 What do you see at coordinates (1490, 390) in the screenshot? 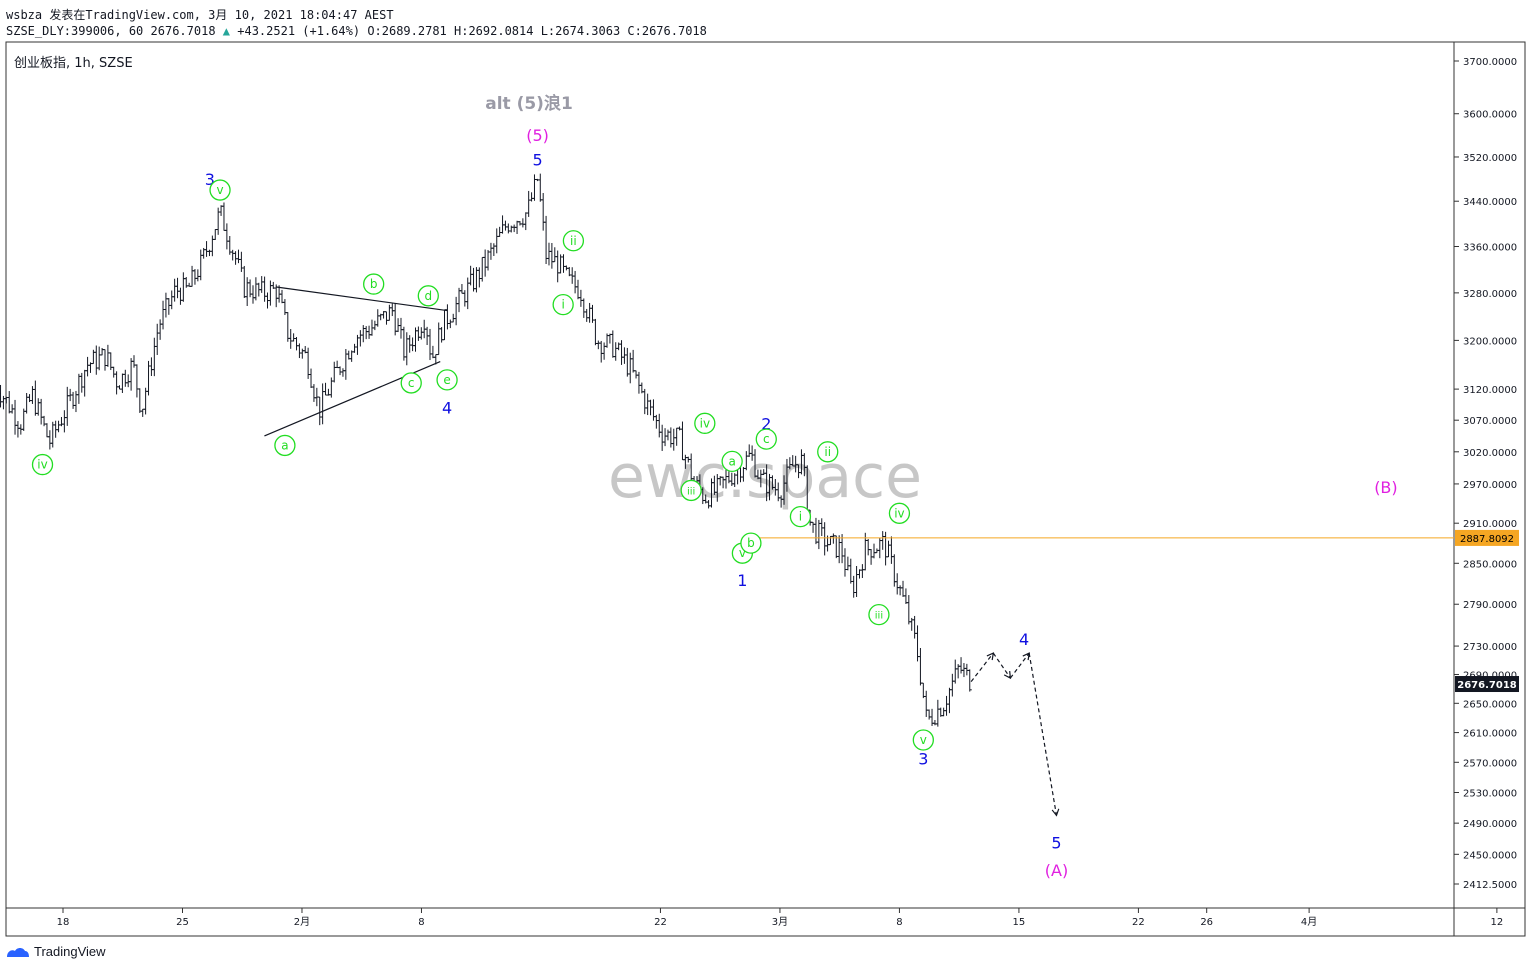
I see `price-tick-label: 3120.0000` at bounding box center [1490, 390].